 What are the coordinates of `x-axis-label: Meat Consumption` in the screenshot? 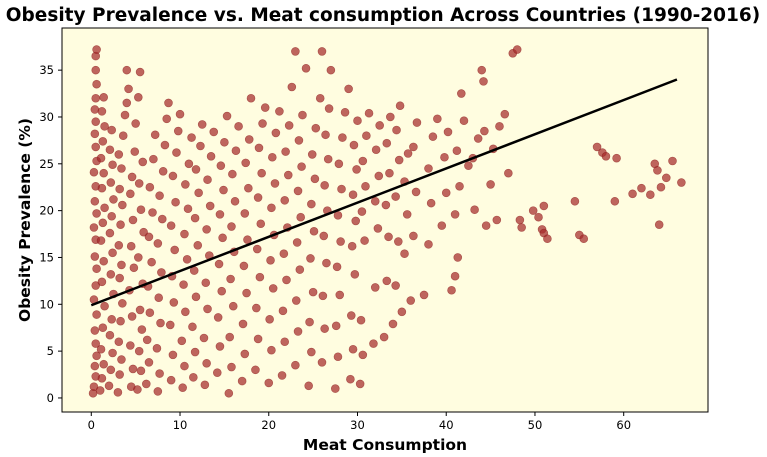 It's located at (385, 445).